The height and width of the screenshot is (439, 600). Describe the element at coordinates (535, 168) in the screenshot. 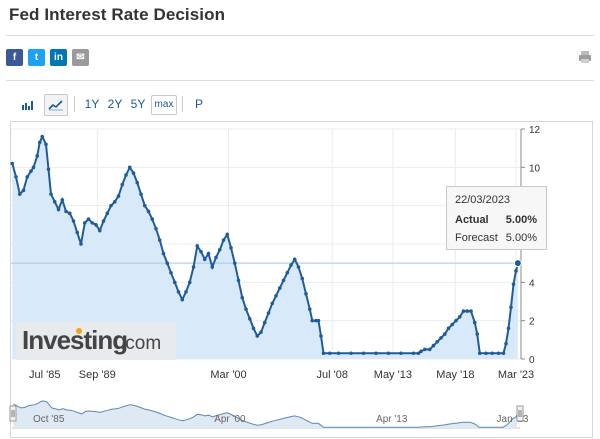

I see `y-tick-label: 10` at that location.